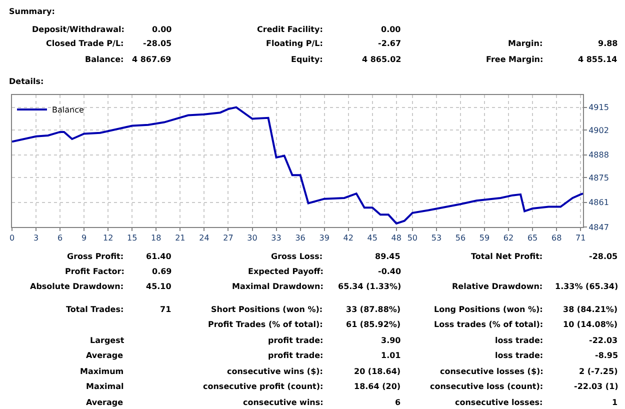  Describe the element at coordinates (590, 309) in the screenshot. I see `text: 38 (84.21%)` at that location.